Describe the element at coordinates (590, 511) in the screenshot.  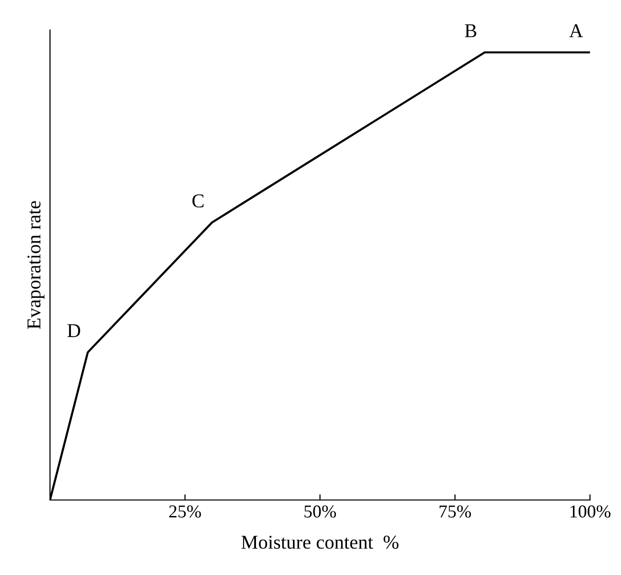
I see `x-tick-label: 100%` at that location.